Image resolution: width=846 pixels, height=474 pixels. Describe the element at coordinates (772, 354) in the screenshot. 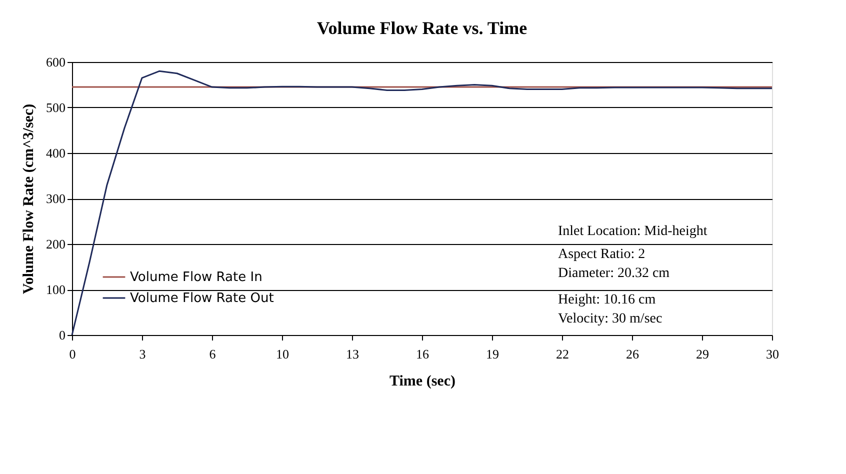

I see `x-tick-label: 30` at that location.